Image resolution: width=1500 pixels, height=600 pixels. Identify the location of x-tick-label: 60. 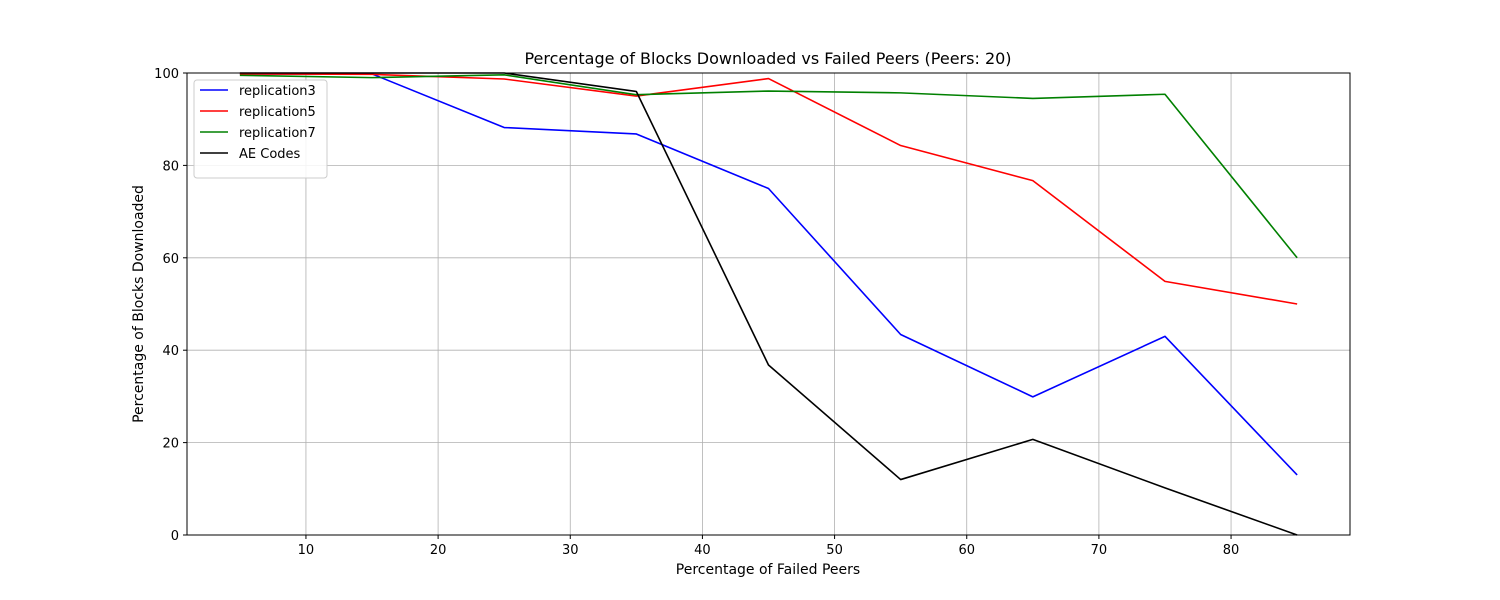
(966, 550).